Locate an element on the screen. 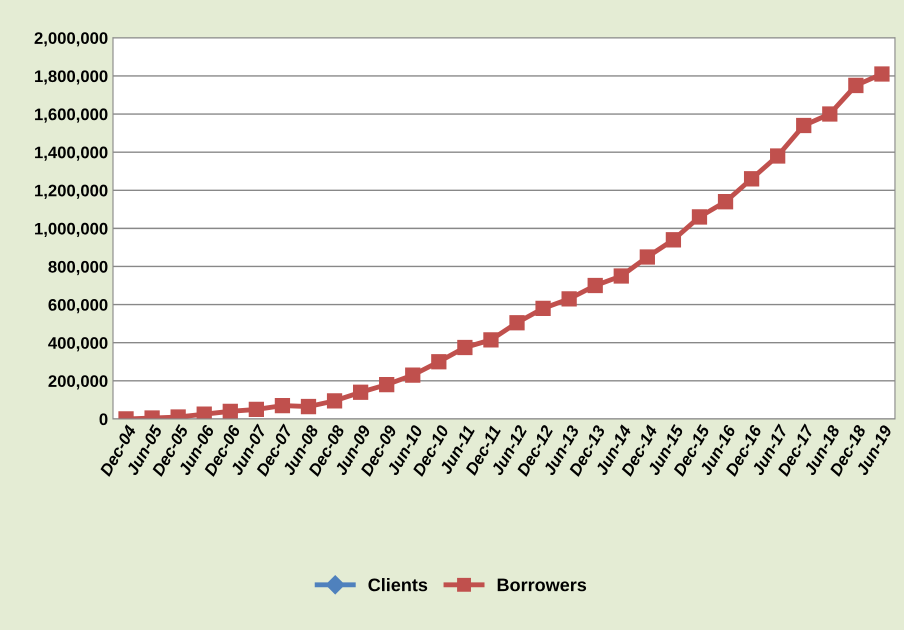 The image size is (904, 630). y-tick-label: 1,800,000 is located at coordinates (71, 77).